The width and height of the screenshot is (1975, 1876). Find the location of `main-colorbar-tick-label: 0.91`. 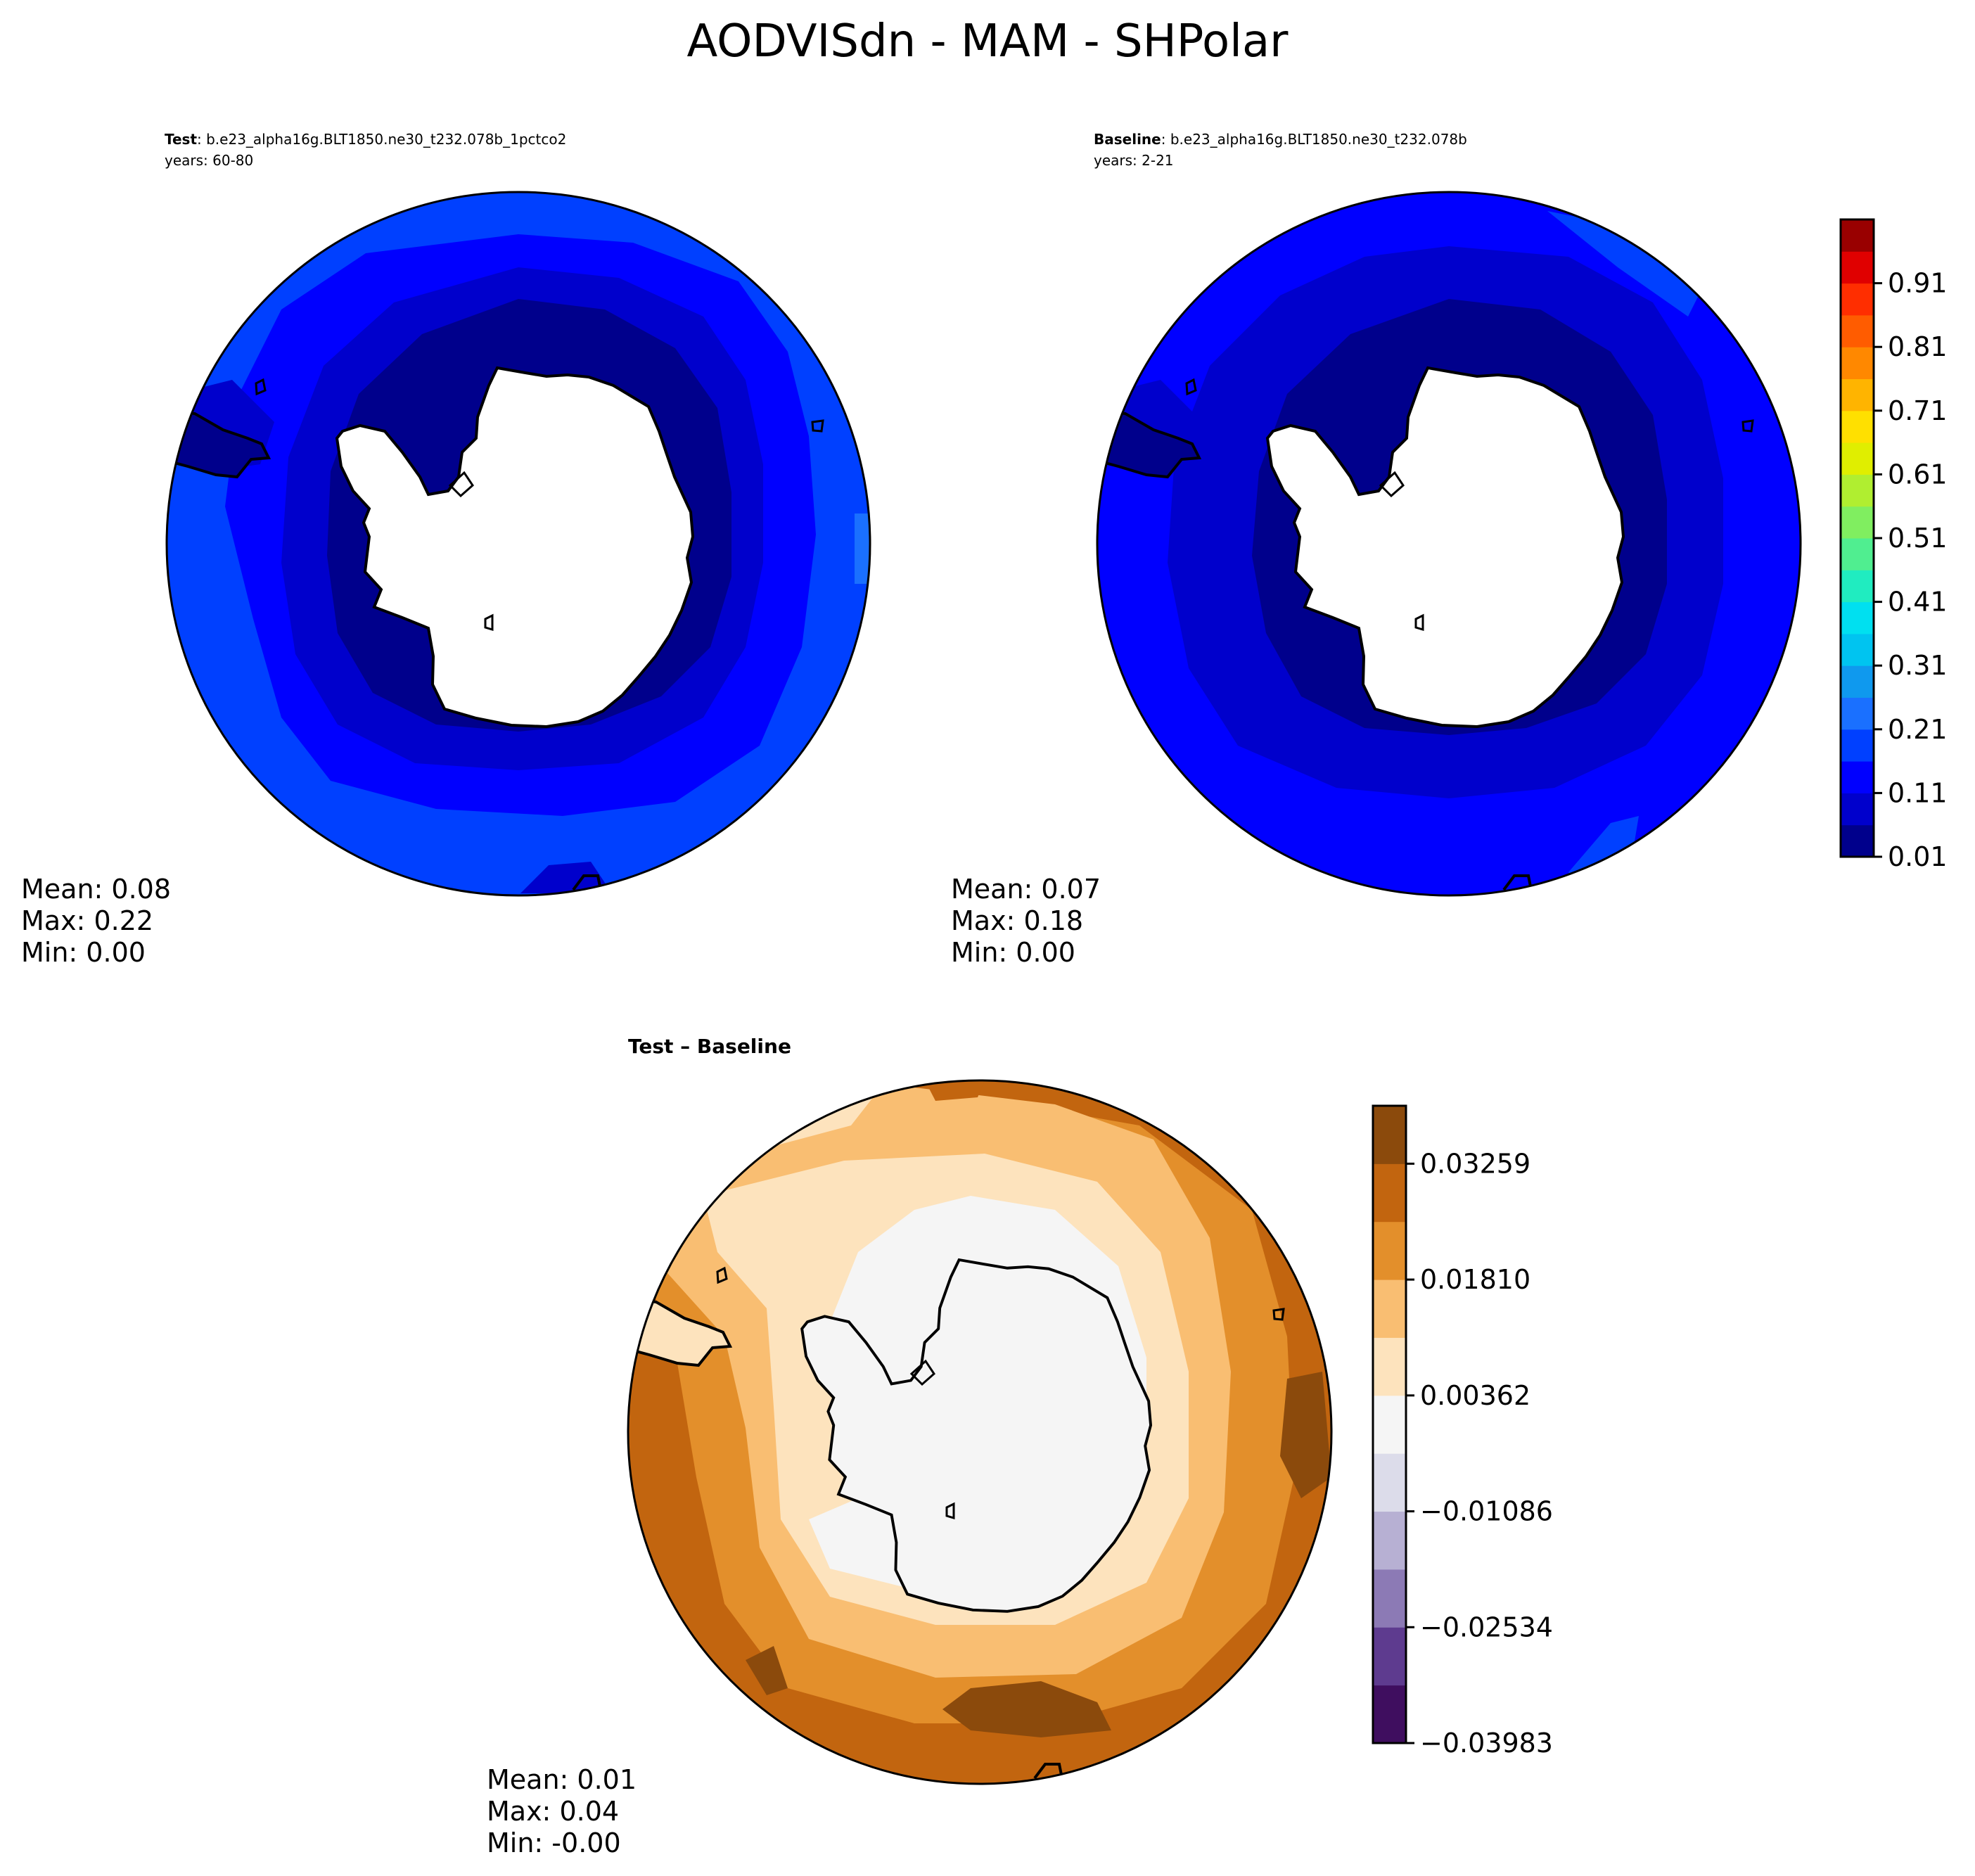

main-colorbar-tick-label: 0.91 is located at coordinates (1918, 283).